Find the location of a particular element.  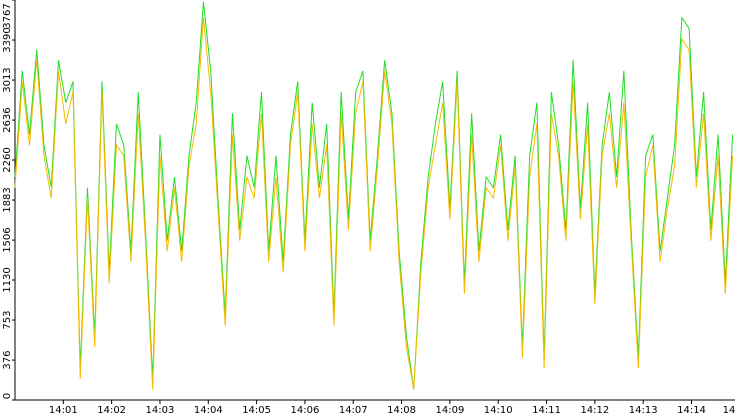

x-tick-label: 14:12 is located at coordinates (594, 410).